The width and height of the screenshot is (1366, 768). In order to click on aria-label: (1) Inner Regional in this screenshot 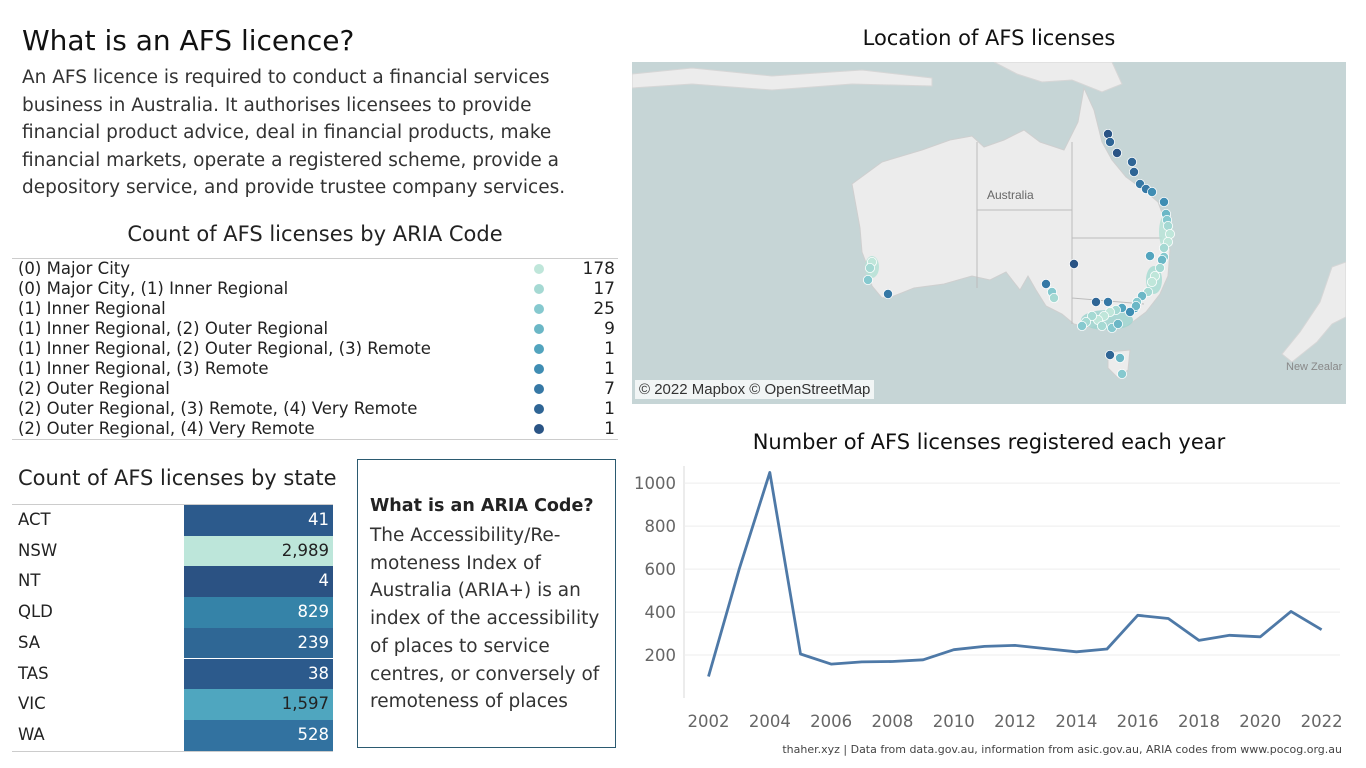, I will do `click(92, 308)`.